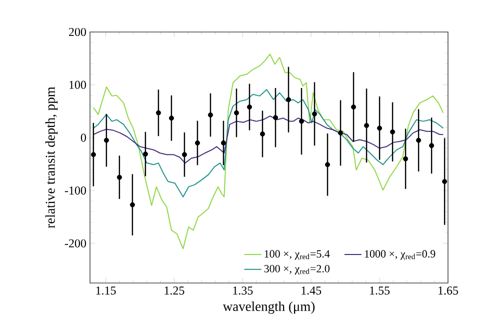 The width and height of the screenshot is (498, 332). Describe the element at coordinates (78, 84) in the screenshot. I see `y-tick-label: 100` at that location.